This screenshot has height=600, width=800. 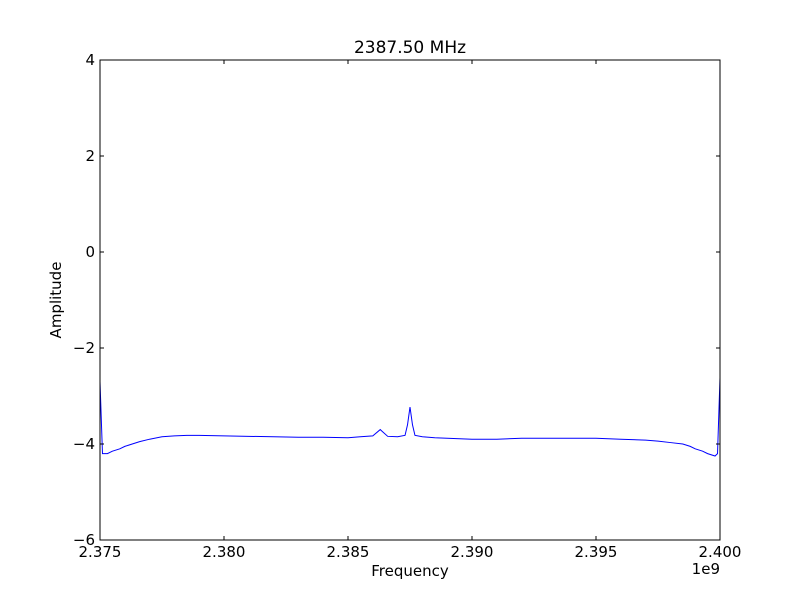 What do you see at coordinates (410, 571) in the screenshot?
I see `x-axis-label: Frequency` at bounding box center [410, 571].